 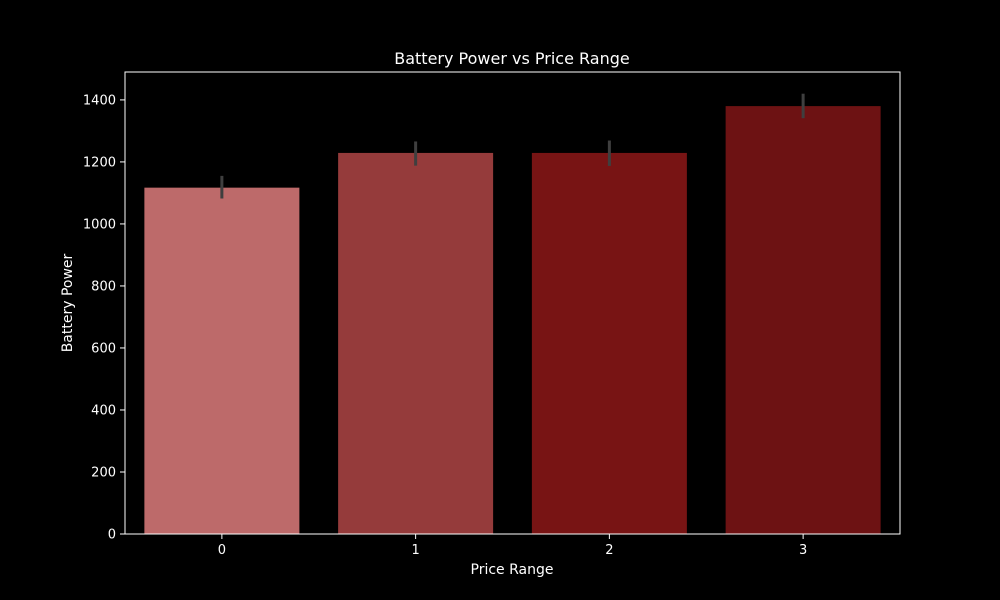 I want to click on x-tick-label-0: 0, so click(x=222, y=550).